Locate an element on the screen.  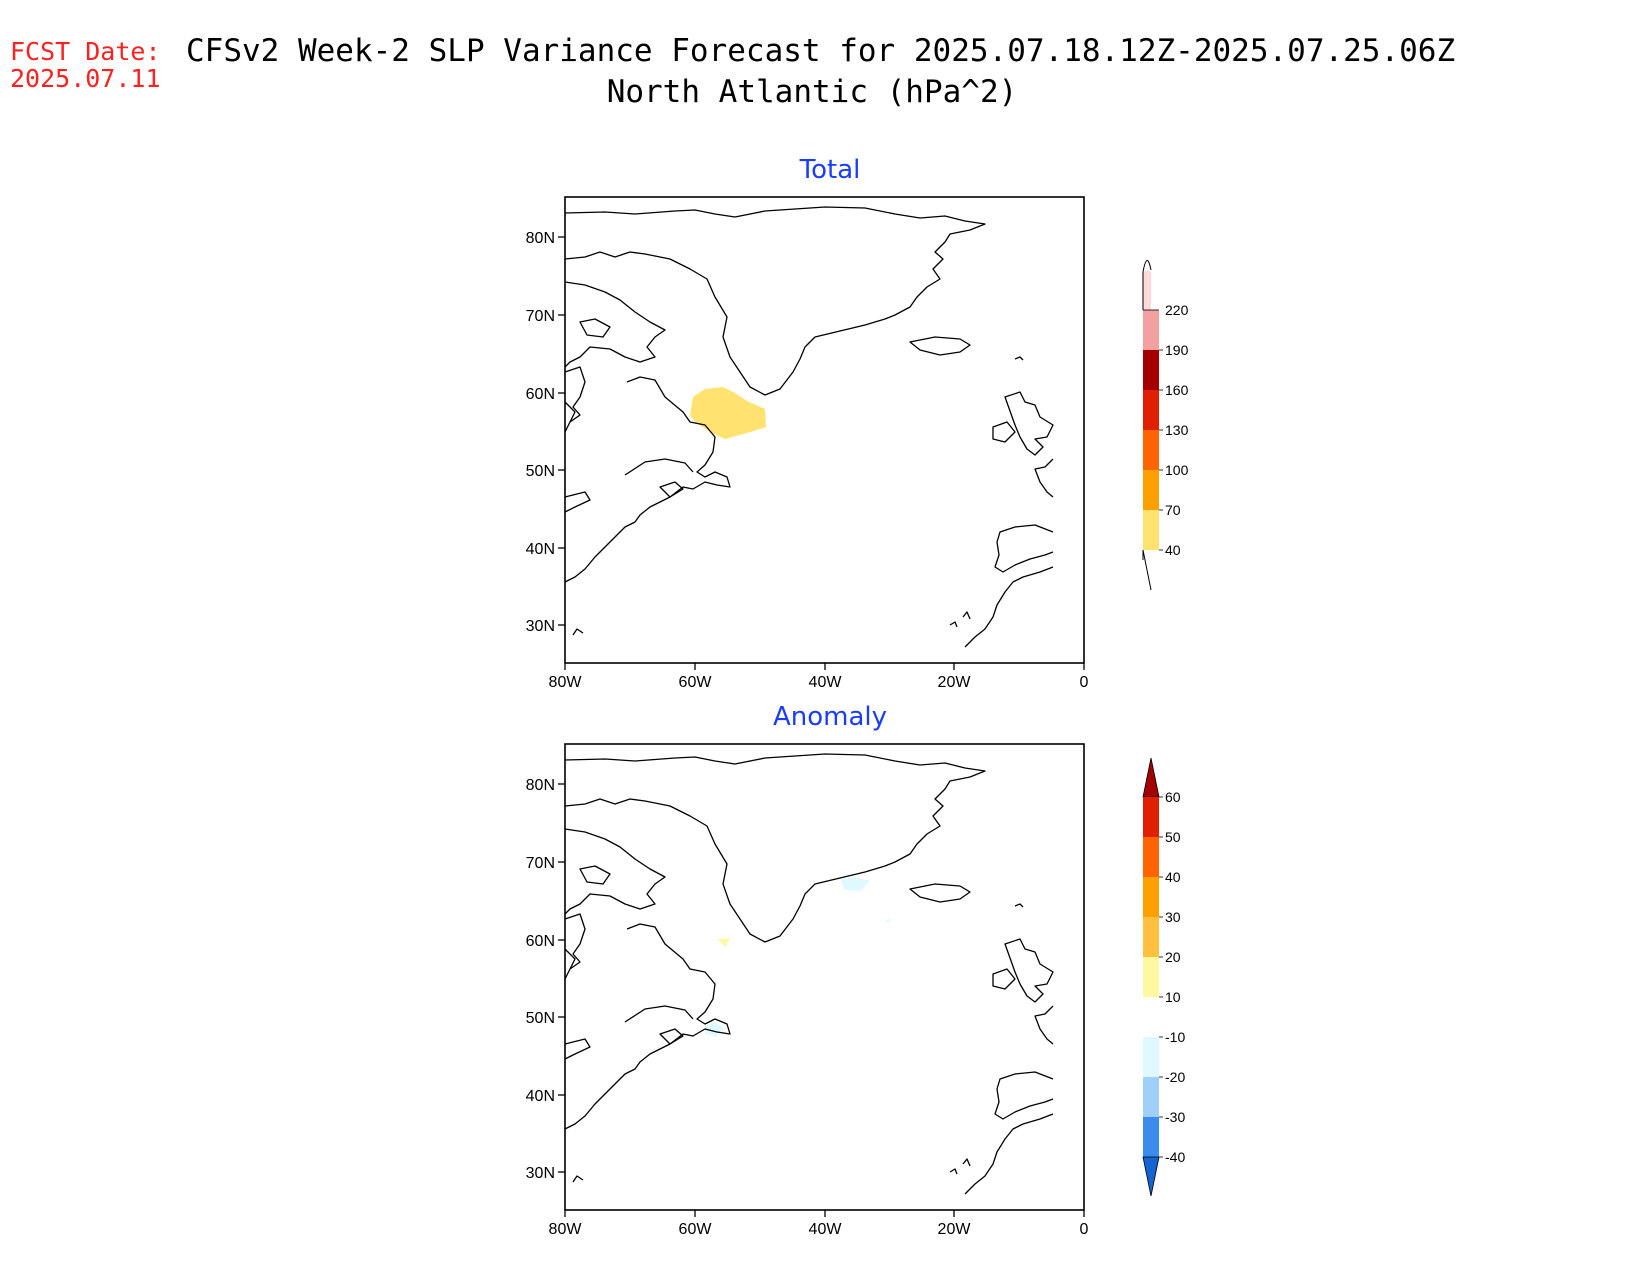
colorbar-label: 190 is located at coordinates (1177, 350).